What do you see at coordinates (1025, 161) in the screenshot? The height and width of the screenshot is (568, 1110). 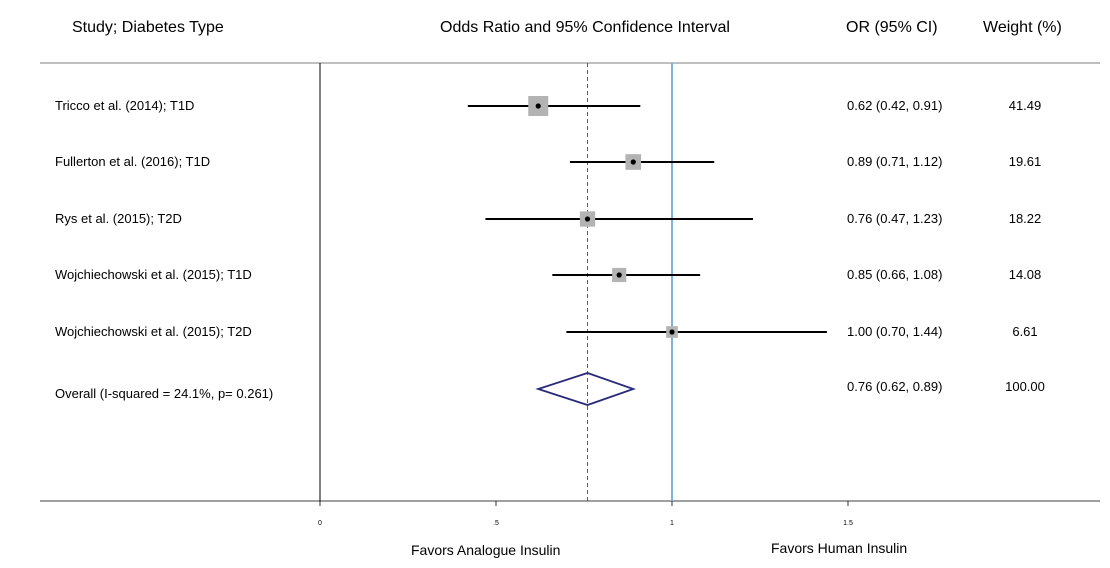 I see `weight-2: 19.61` at bounding box center [1025, 161].